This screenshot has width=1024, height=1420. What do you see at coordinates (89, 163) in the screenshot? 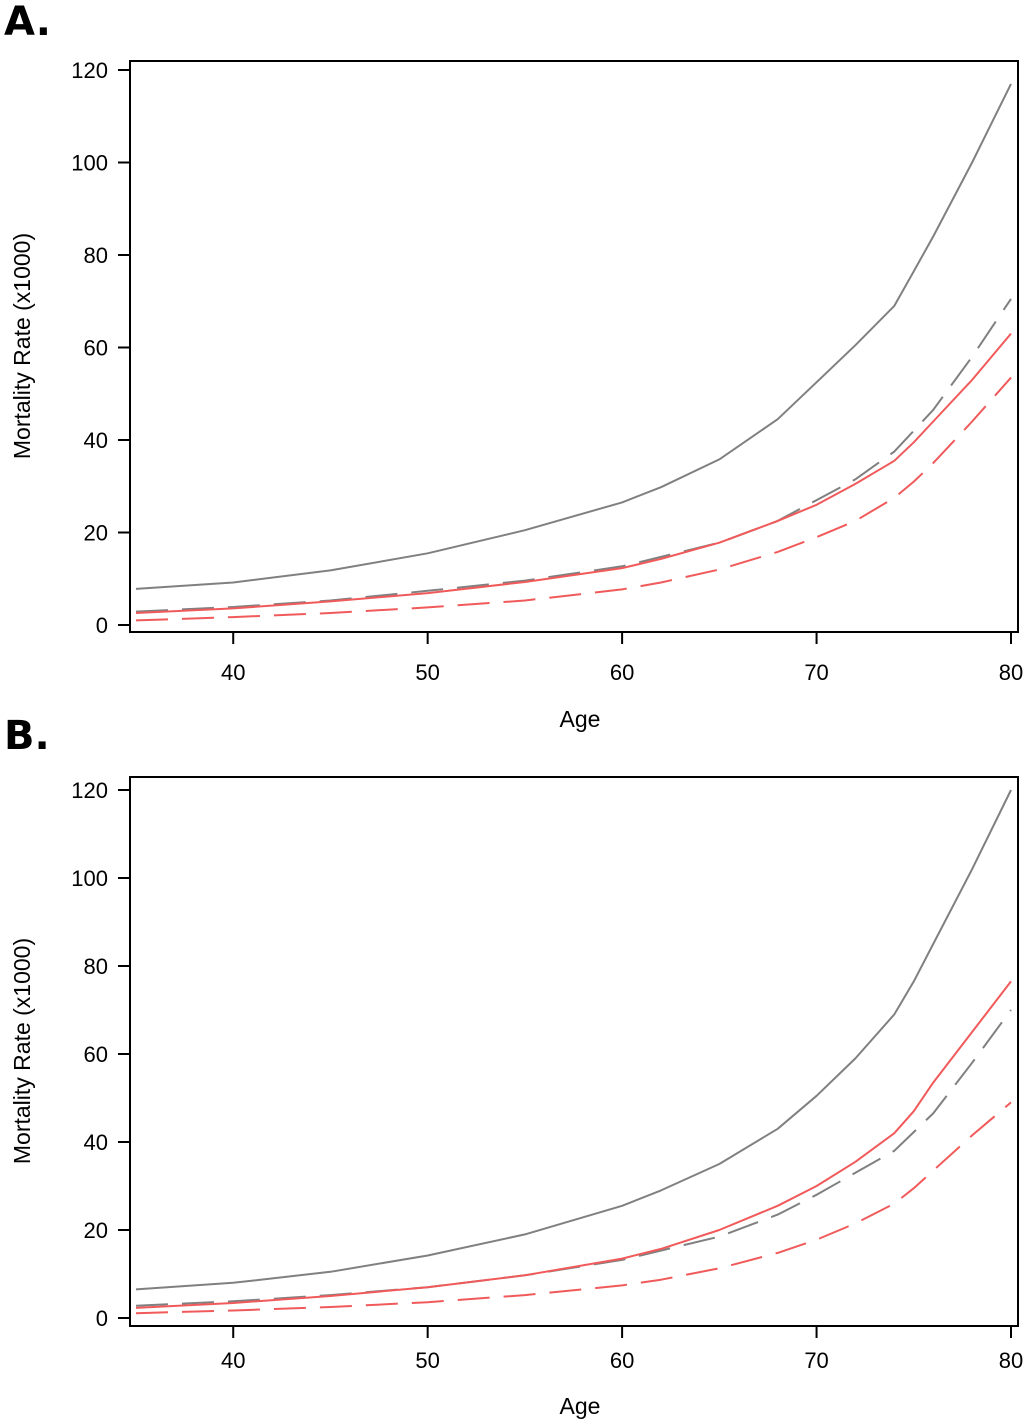
I see `panel-a-y-tick-label: 100` at bounding box center [89, 163].